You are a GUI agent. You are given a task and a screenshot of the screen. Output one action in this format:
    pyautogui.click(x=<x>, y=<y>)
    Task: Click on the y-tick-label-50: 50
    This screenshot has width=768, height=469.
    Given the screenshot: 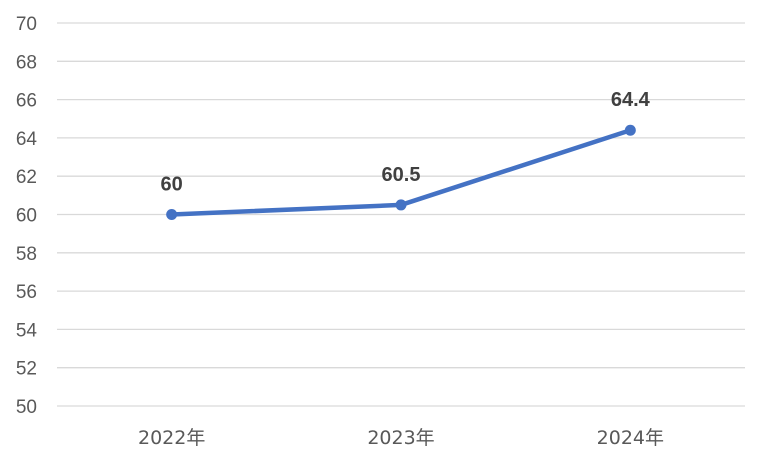 What is the action you would take?
    pyautogui.click(x=26, y=407)
    